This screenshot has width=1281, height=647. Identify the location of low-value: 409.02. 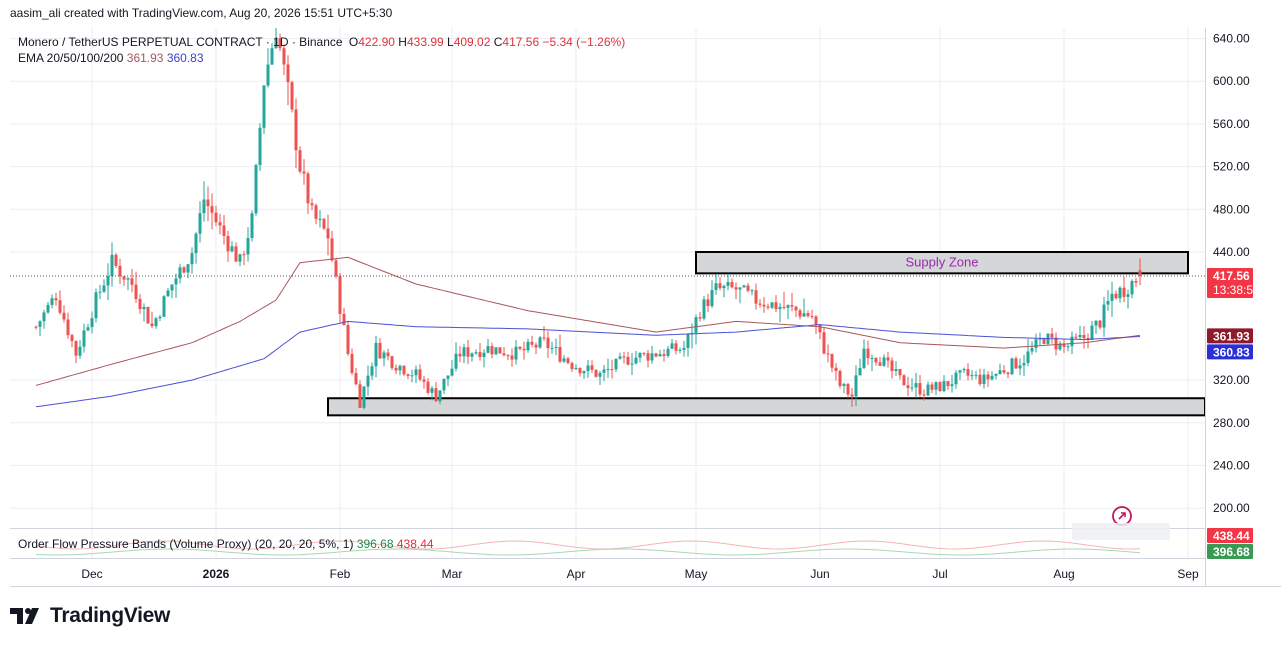
(472, 42).